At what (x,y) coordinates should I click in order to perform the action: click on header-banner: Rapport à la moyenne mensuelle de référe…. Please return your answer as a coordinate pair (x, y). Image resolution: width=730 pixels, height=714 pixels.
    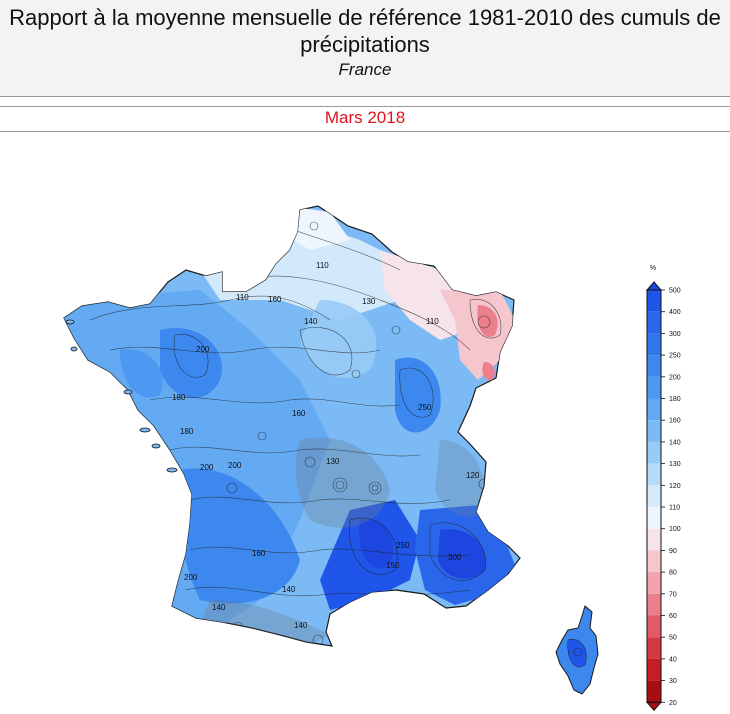
    Looking at the image, I should click on (365, 48).